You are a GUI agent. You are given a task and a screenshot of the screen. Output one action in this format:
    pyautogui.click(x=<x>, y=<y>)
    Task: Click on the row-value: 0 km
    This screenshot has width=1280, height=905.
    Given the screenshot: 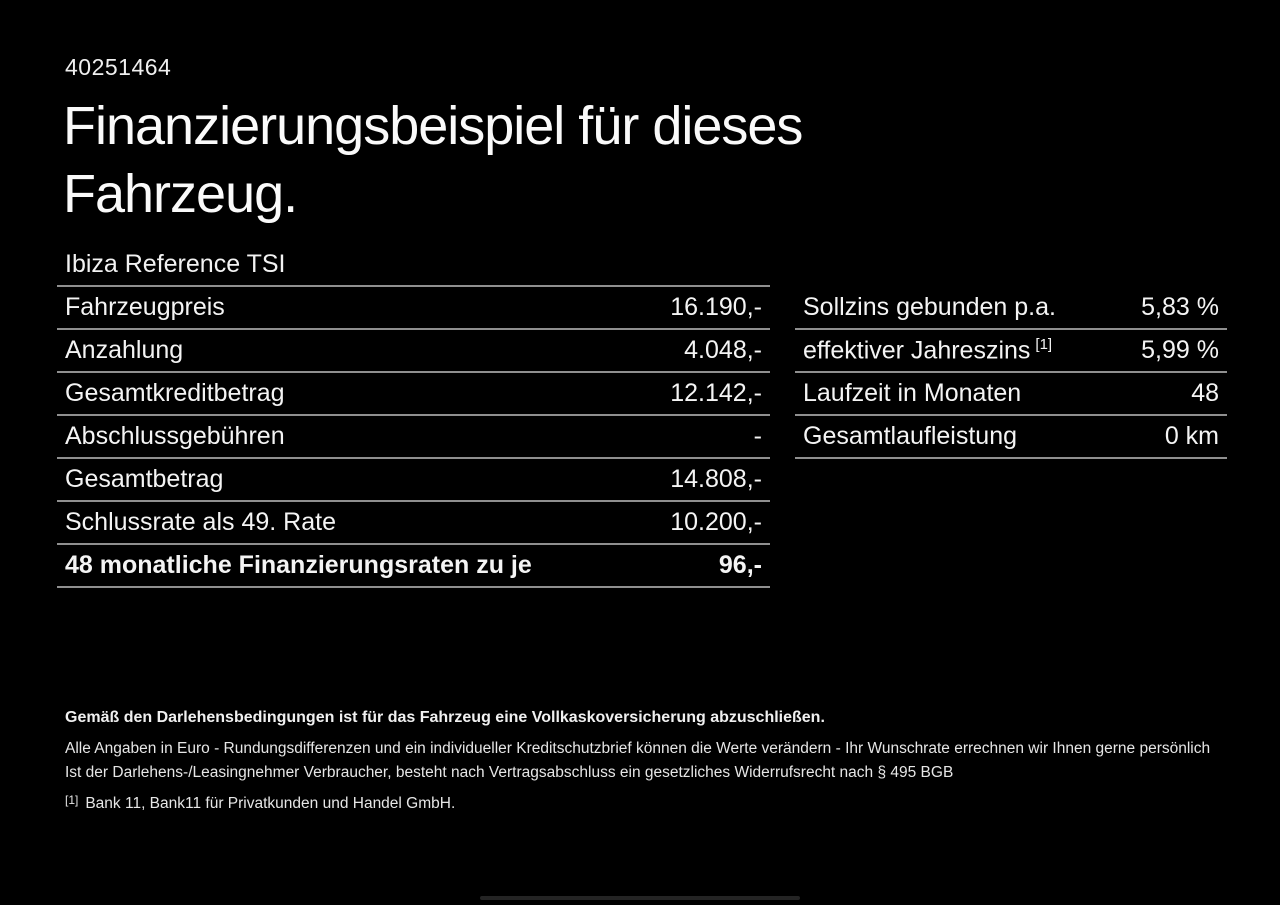 What is the action you would take?
    pyautogui.click(x=1191, y=436)
    